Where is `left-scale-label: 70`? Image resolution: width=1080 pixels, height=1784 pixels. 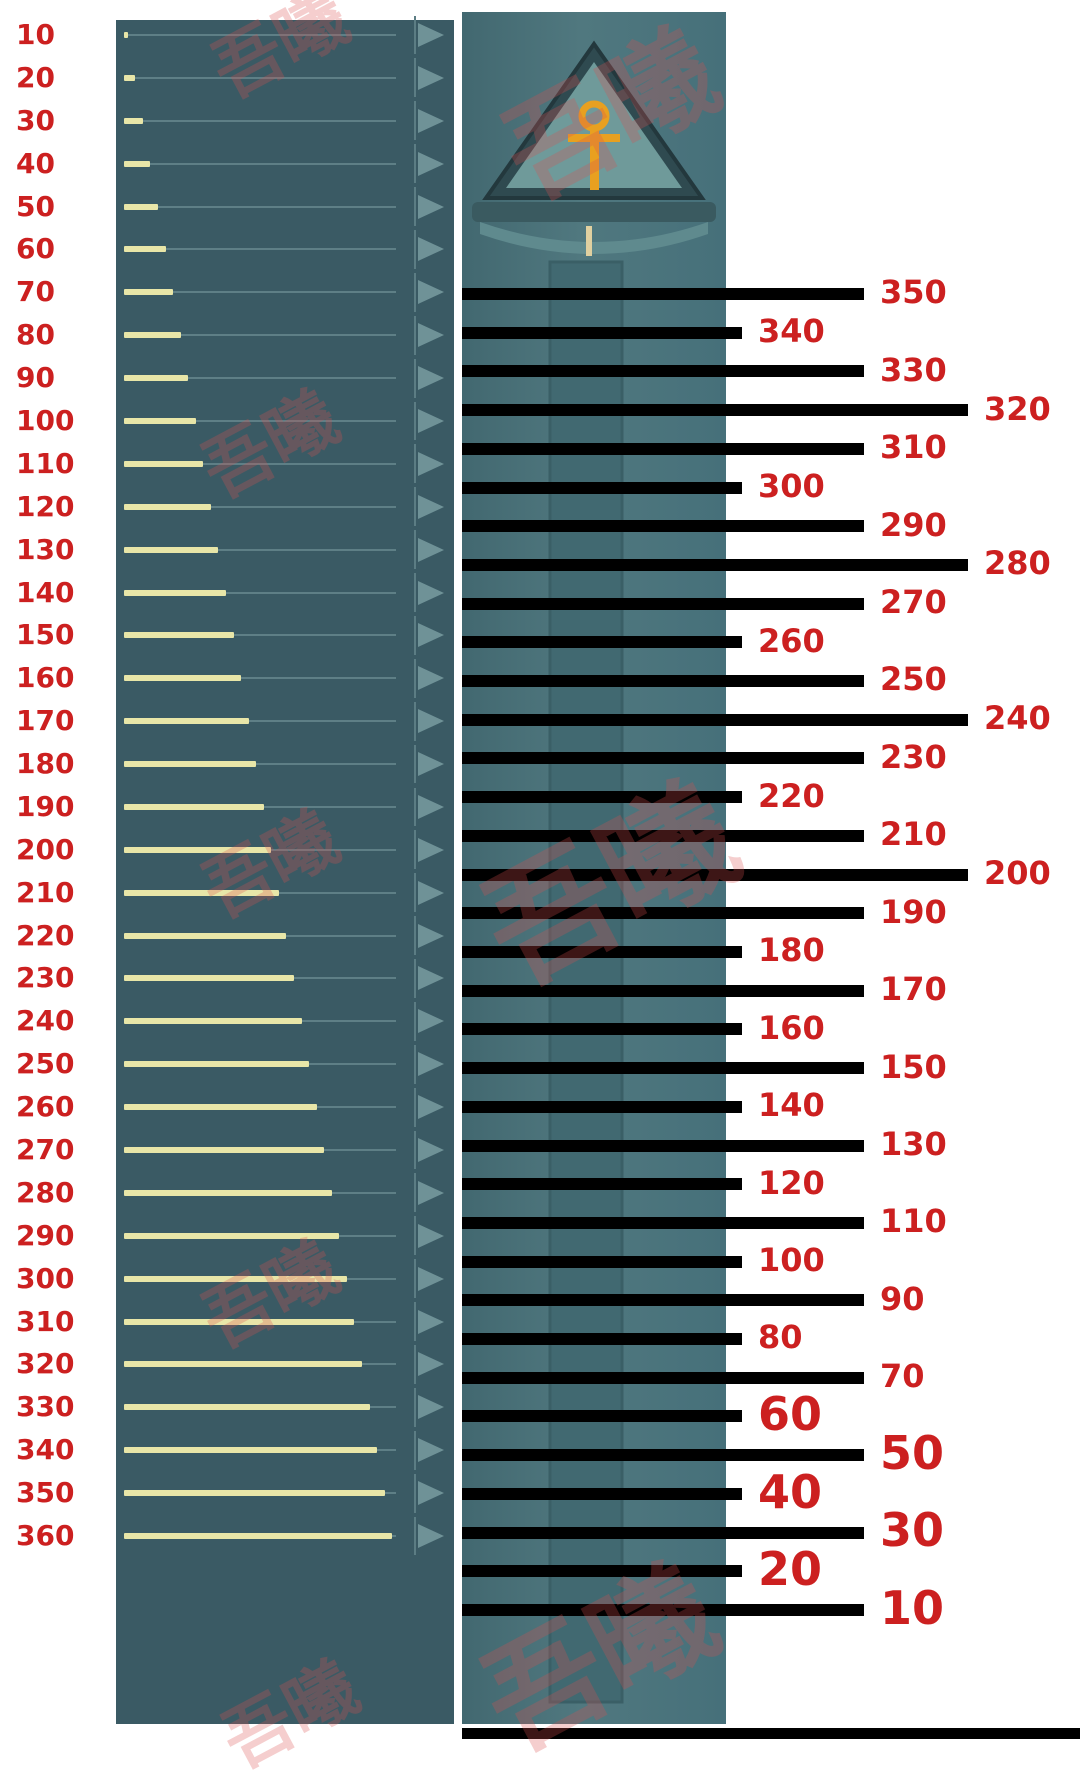
left-scale-label: 70 is located at coordinates (35, 292).